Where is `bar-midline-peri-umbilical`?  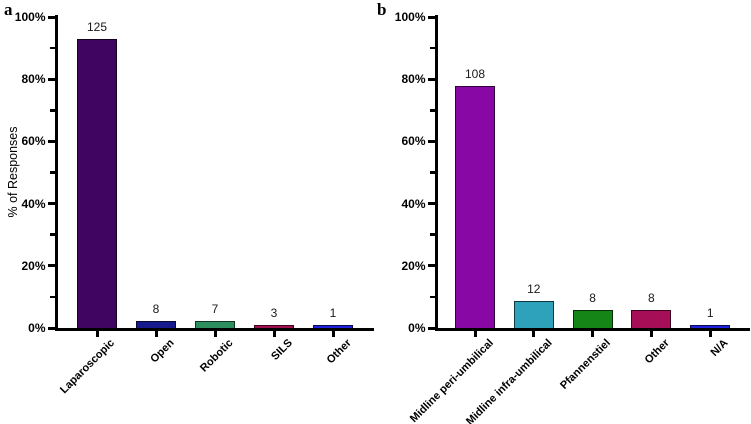 bar-midline-peri-umbilical is located at coordinates (475, 207).